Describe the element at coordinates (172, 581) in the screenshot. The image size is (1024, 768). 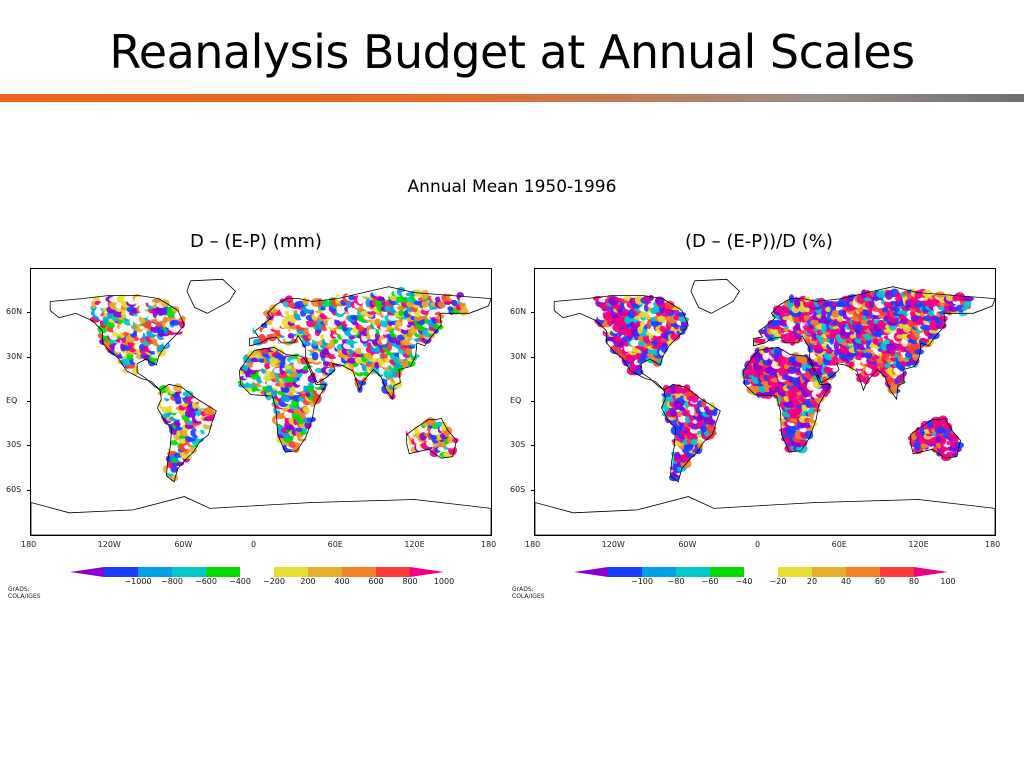
I see `legend-value: −800` at that location.